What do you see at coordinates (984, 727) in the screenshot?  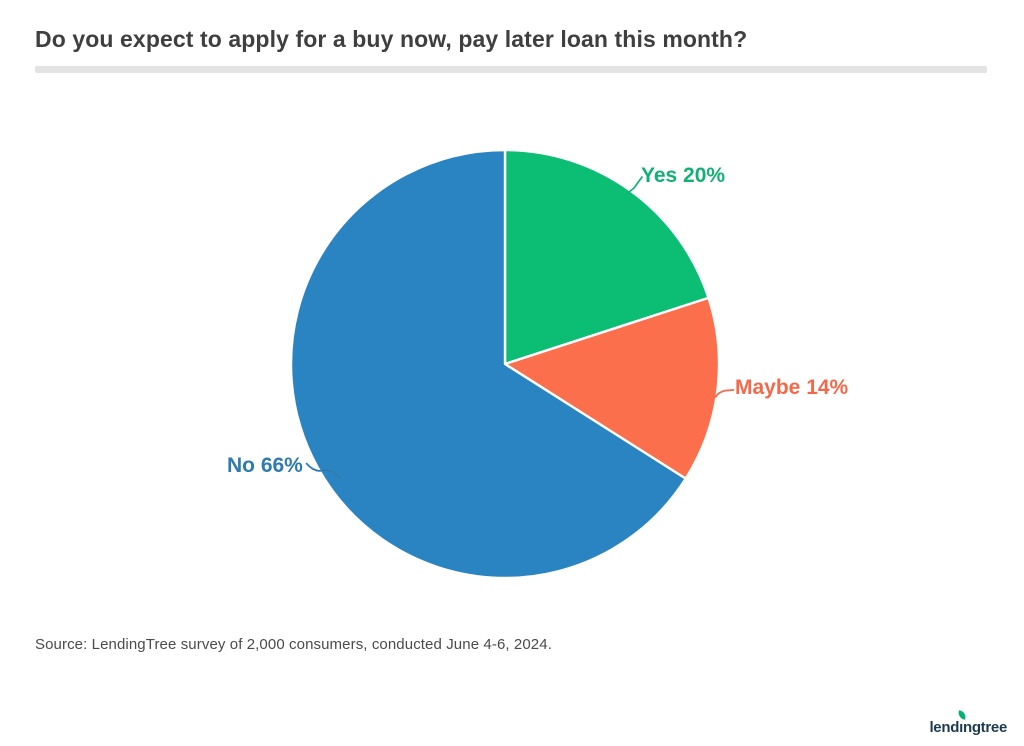 I see `logo-text-suffix: ngtree` at bounding box center [984, 727].